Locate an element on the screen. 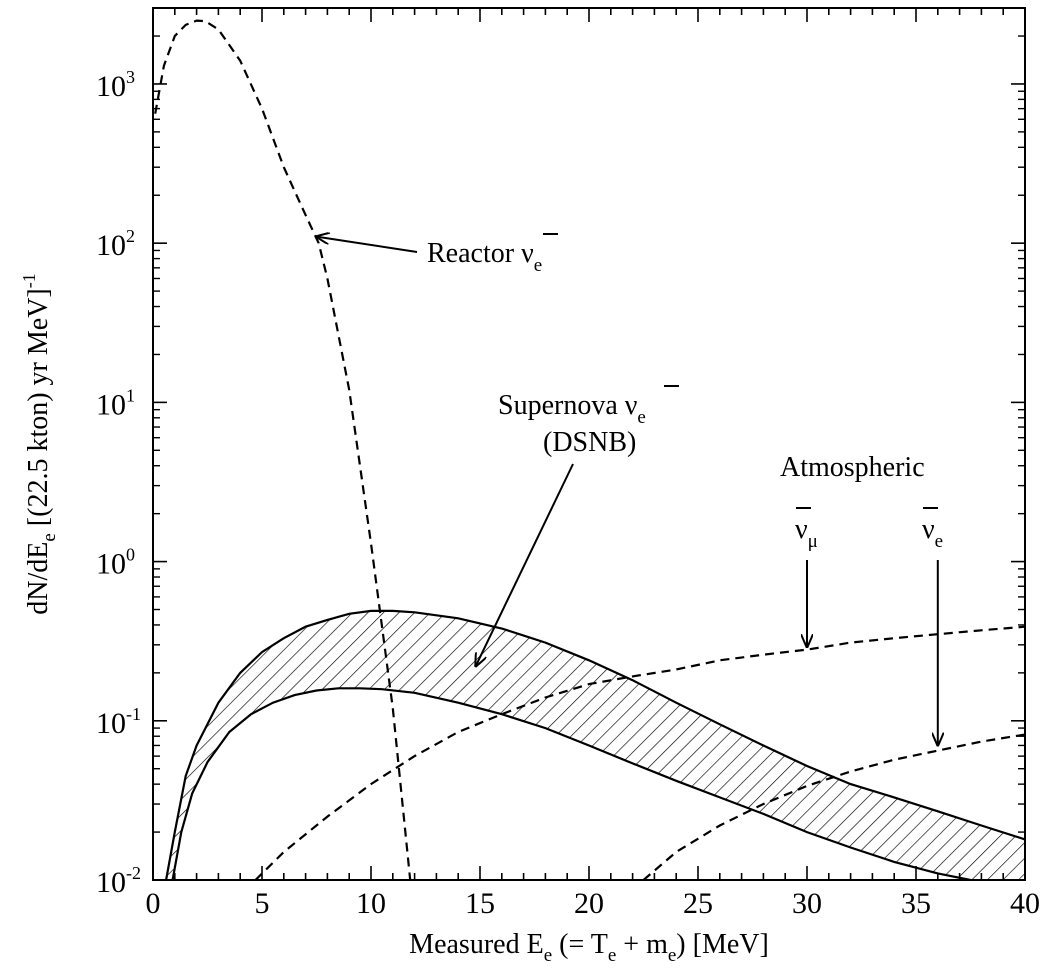  arrow-reactor is located at coordinates (367, 245).